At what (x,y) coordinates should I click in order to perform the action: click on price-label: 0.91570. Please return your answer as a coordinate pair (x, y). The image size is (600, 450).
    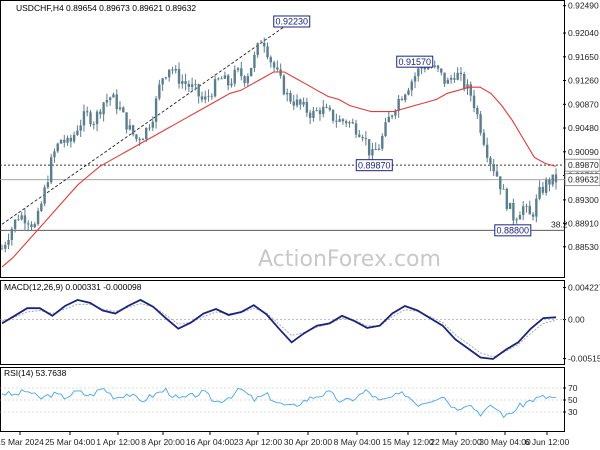
    Looking at the image, I should click on (414, 62).